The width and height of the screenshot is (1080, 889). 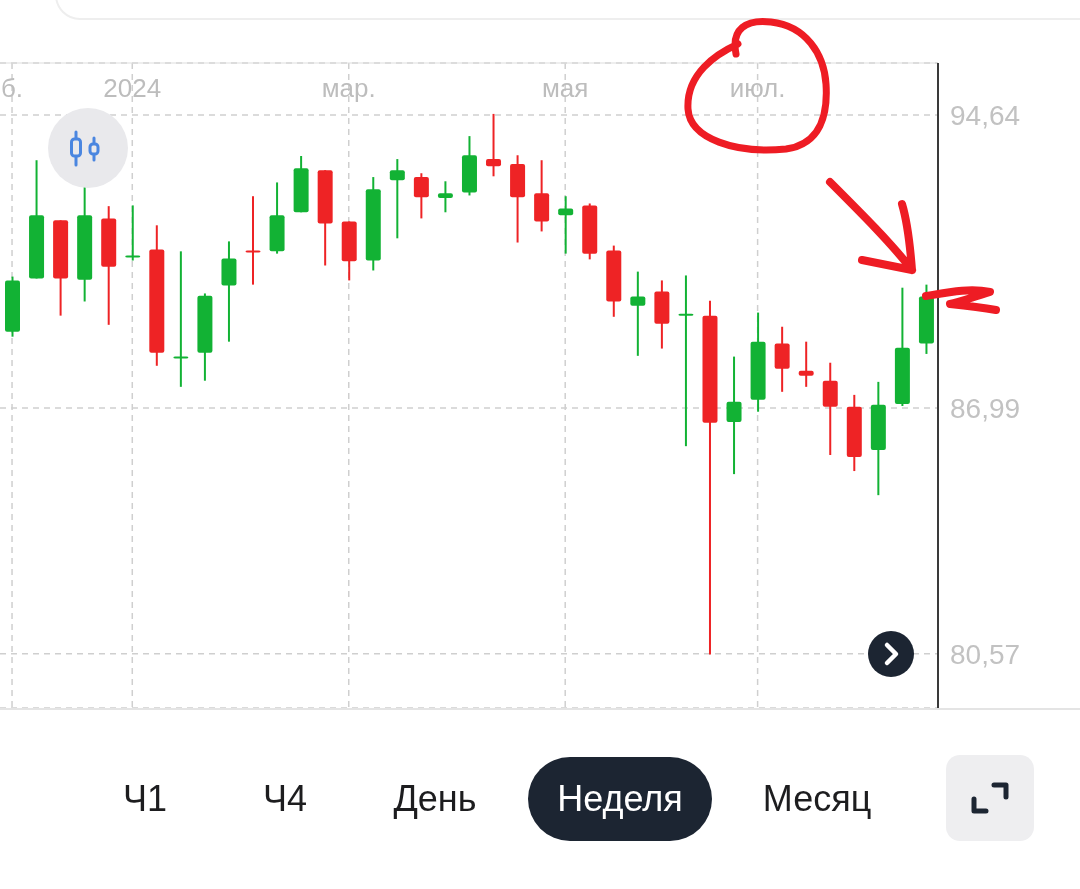 I want to click on x-tick-label: мар., so click(x=348, y=88).